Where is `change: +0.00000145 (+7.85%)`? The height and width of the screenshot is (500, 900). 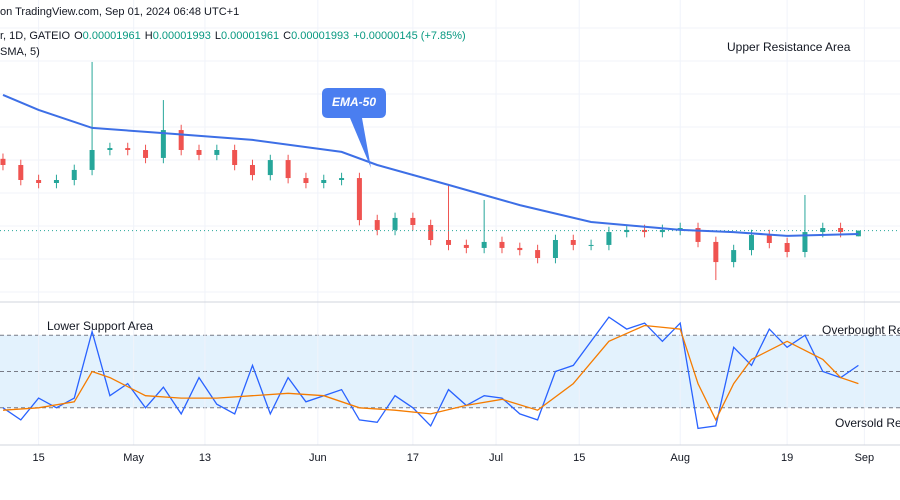 change: +0.00000145 (+7.85%) is located at coordinates (409, 36).